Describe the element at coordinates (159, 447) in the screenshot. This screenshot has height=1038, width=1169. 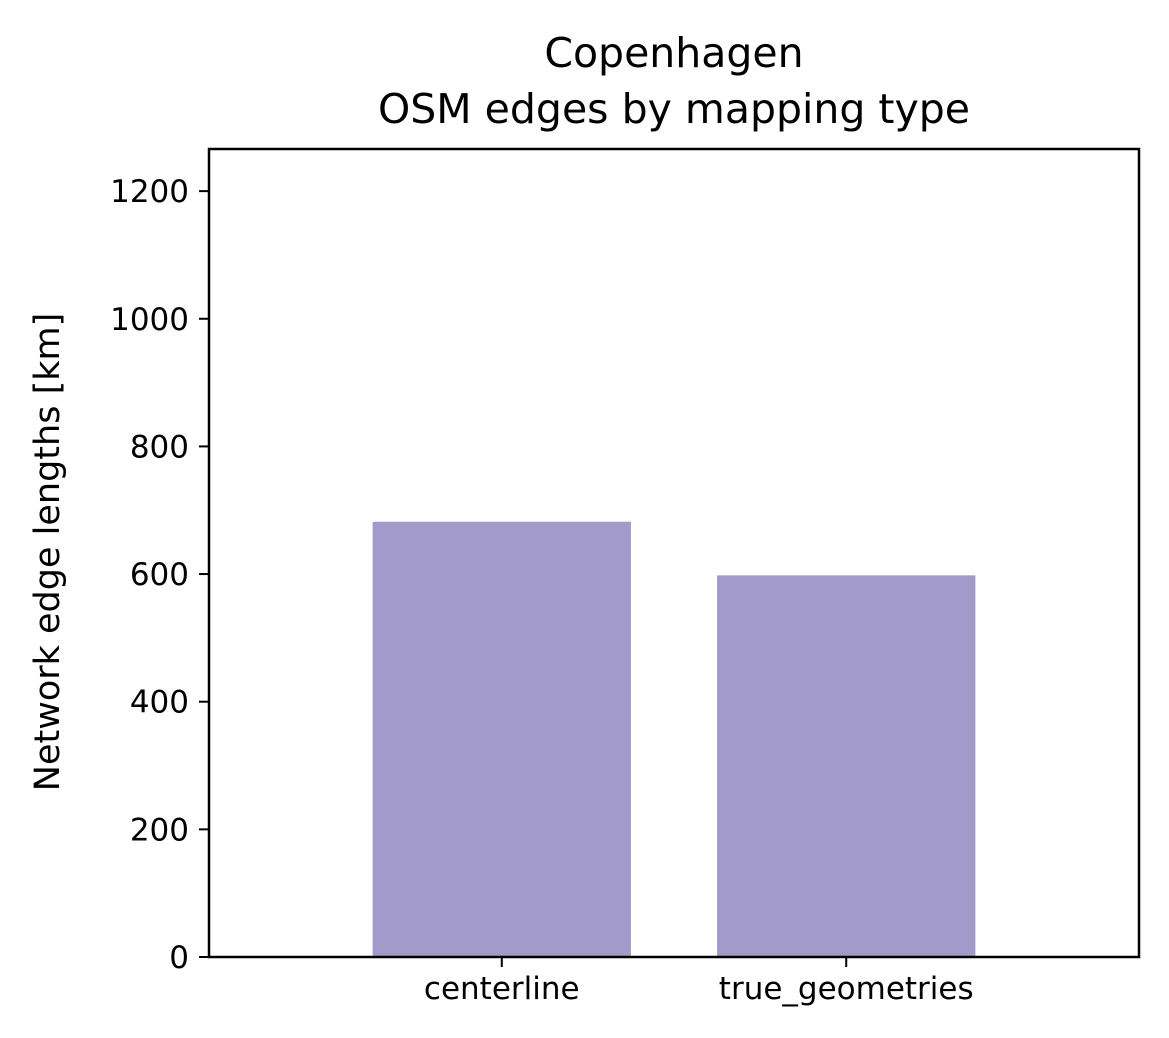
I see `y-tick-label: 800` at that location.